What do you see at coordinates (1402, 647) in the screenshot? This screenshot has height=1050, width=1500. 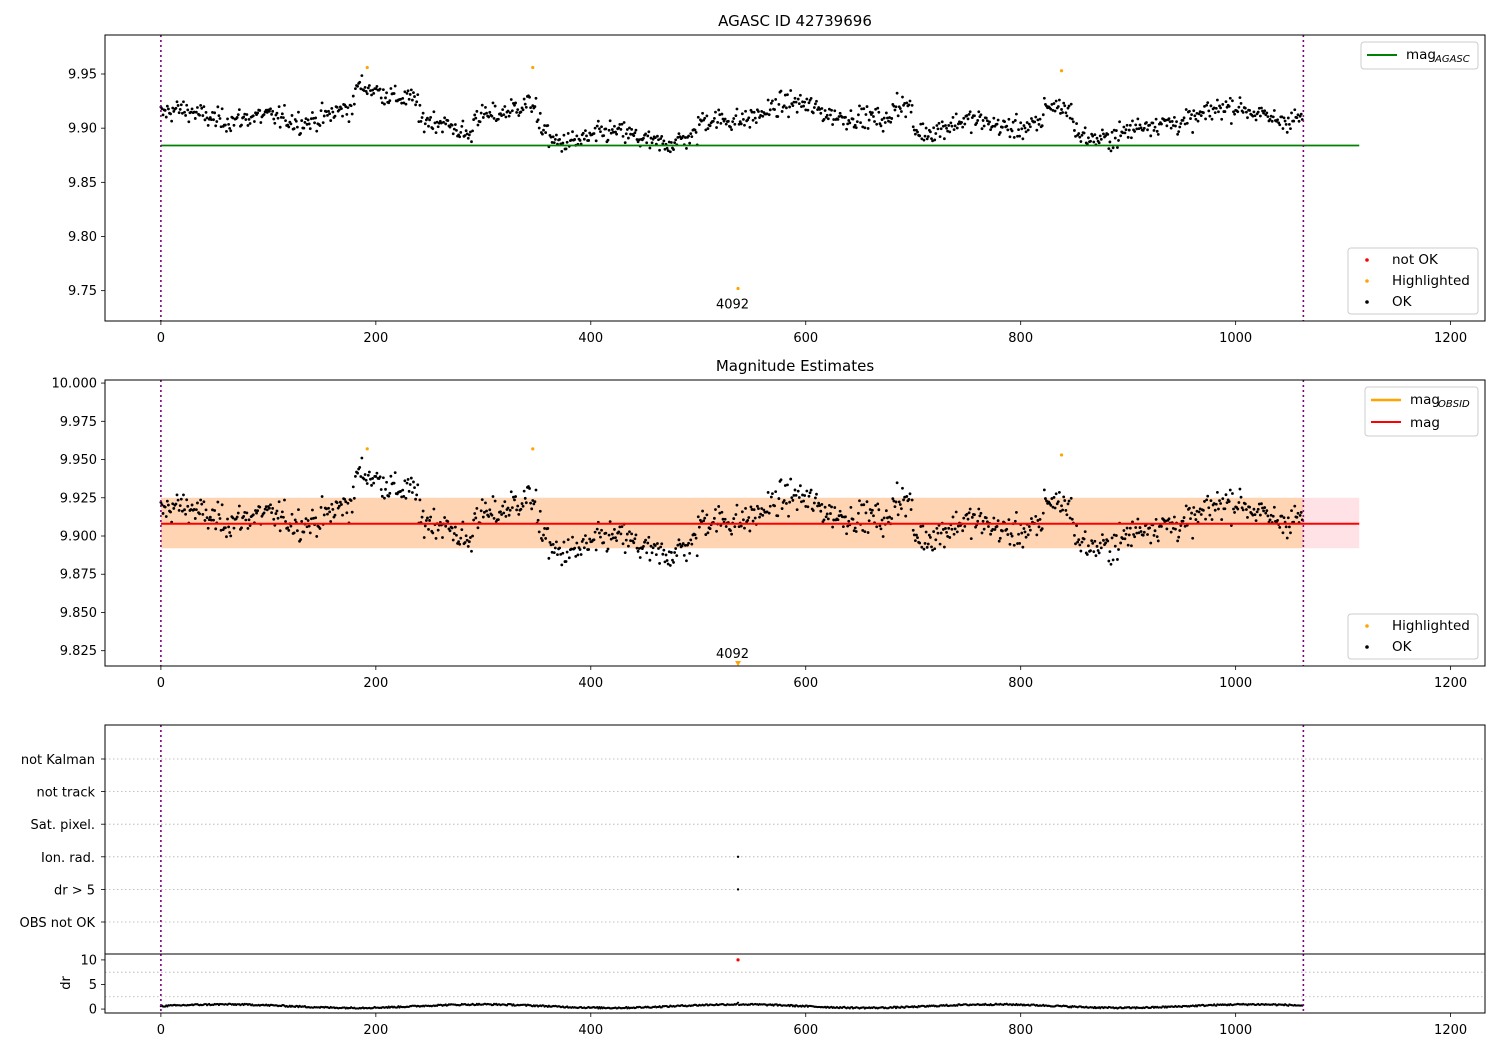 I see `legend-label-ok-2: OK` at bounding box center [1402, 647].